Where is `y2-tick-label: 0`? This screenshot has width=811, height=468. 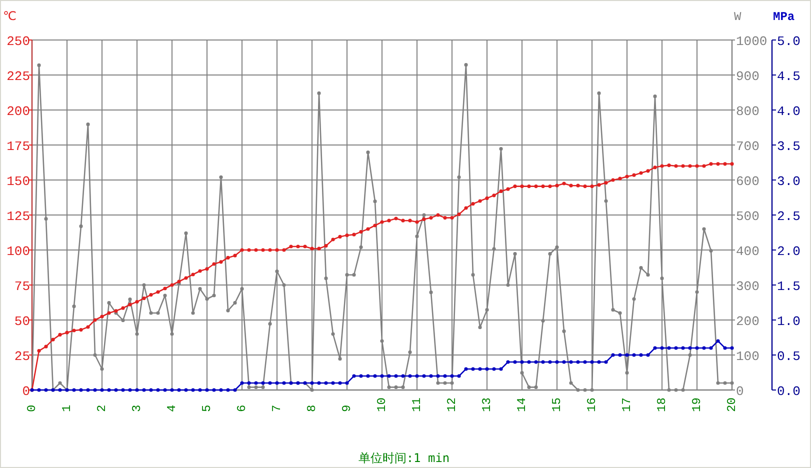 y2-tick-label: 0 is located at coordinates (740, 391).